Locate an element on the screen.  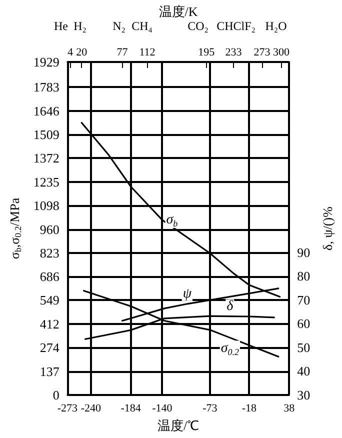
y-tick-label: 274 is located at coordinates (50, 348).